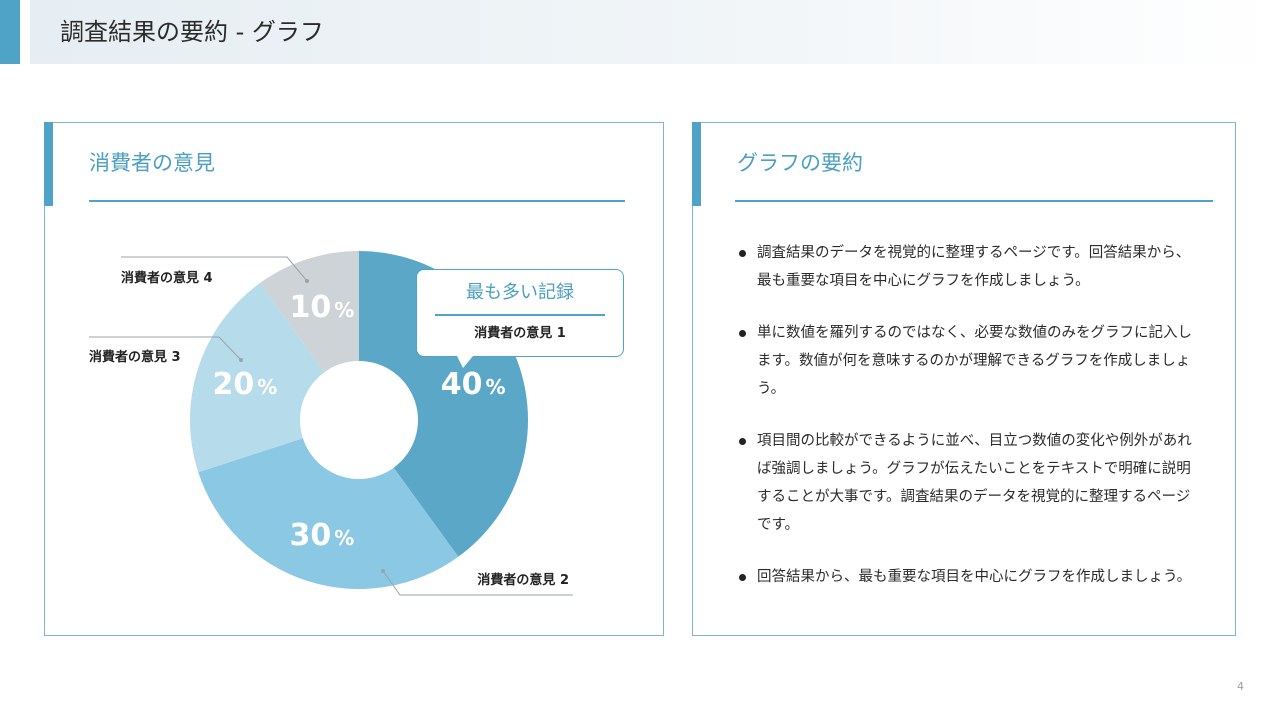  I want to click on card-title: グラフの要約, so click(800, 163).